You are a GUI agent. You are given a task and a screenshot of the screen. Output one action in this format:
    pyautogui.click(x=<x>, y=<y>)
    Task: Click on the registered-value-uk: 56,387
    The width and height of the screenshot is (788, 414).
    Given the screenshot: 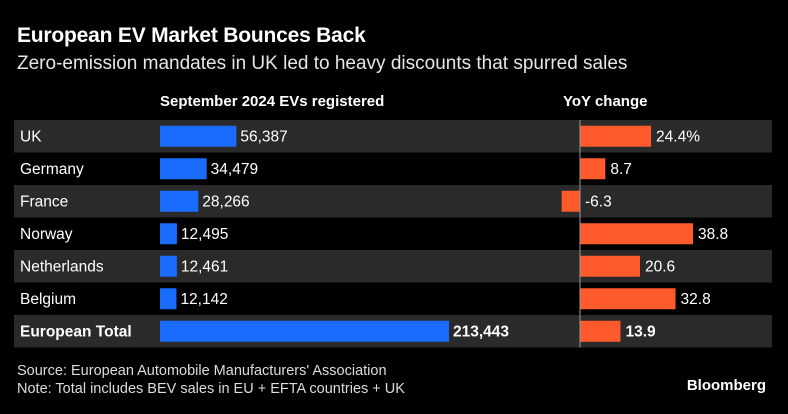 What is the action you would take?
    pyautogui.click(x=263, y=136)
    